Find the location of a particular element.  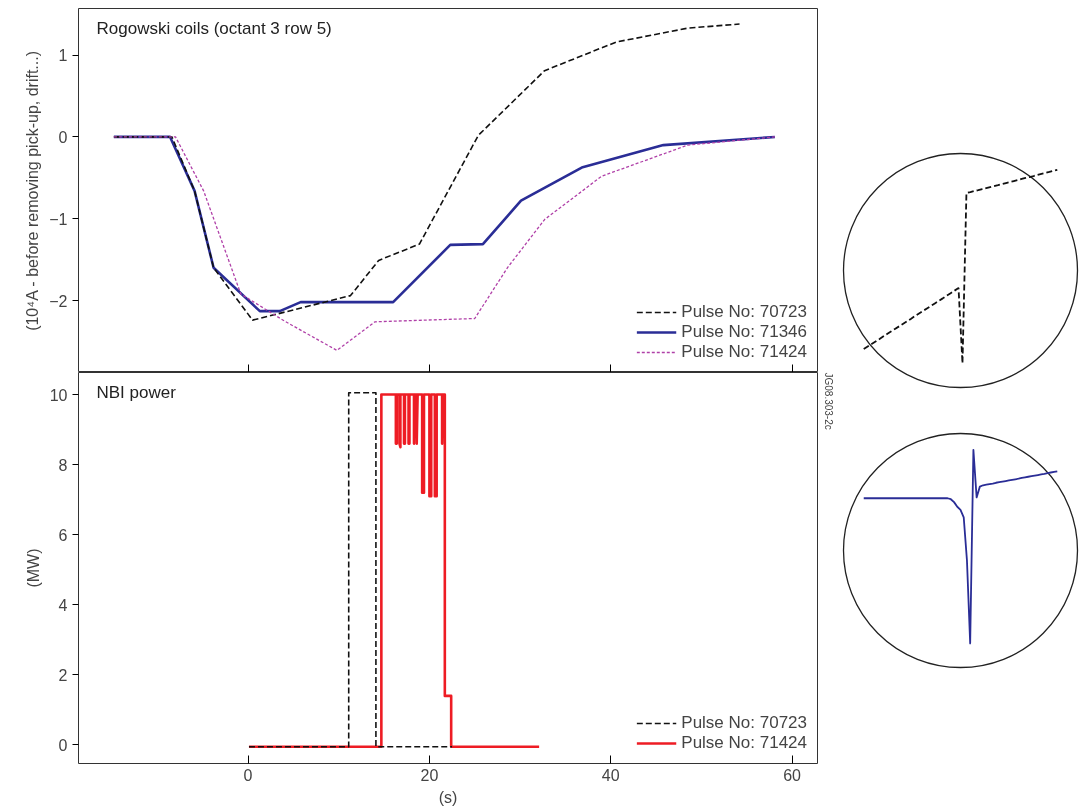

y-tick-label: 4 is located at coordinates (63, 605).